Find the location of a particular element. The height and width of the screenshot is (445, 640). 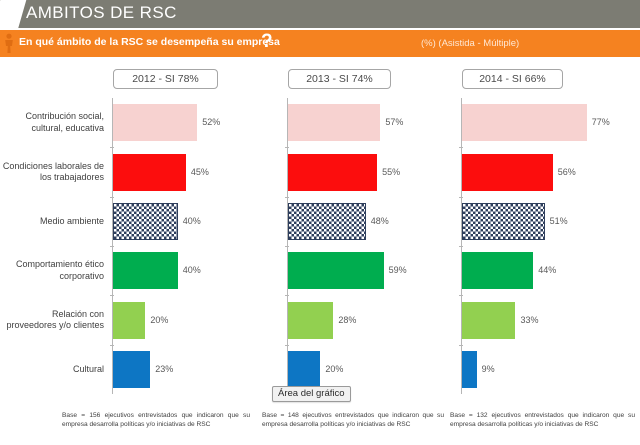

bar-value-label: 56% is located at coordinates (566, 171).